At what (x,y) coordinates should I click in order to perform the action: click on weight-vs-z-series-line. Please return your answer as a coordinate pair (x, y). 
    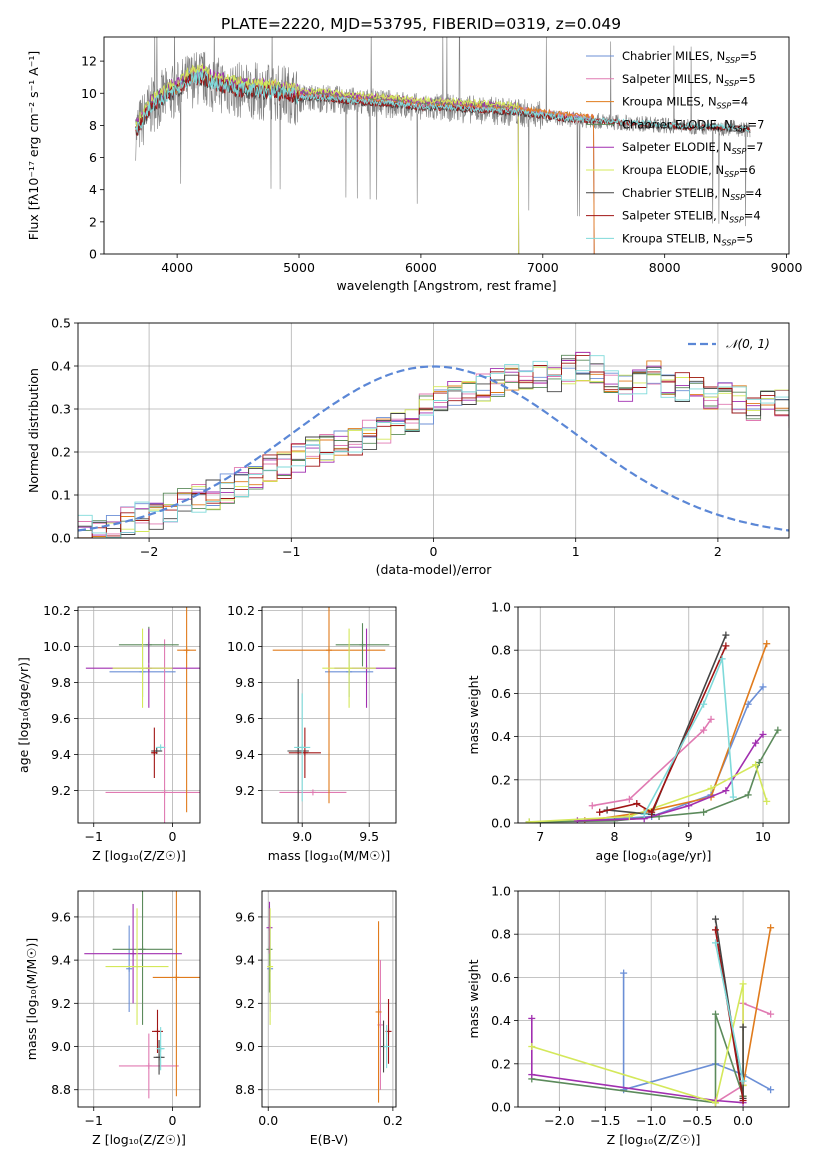
    Looking at the image, I should click on (637, 1058).